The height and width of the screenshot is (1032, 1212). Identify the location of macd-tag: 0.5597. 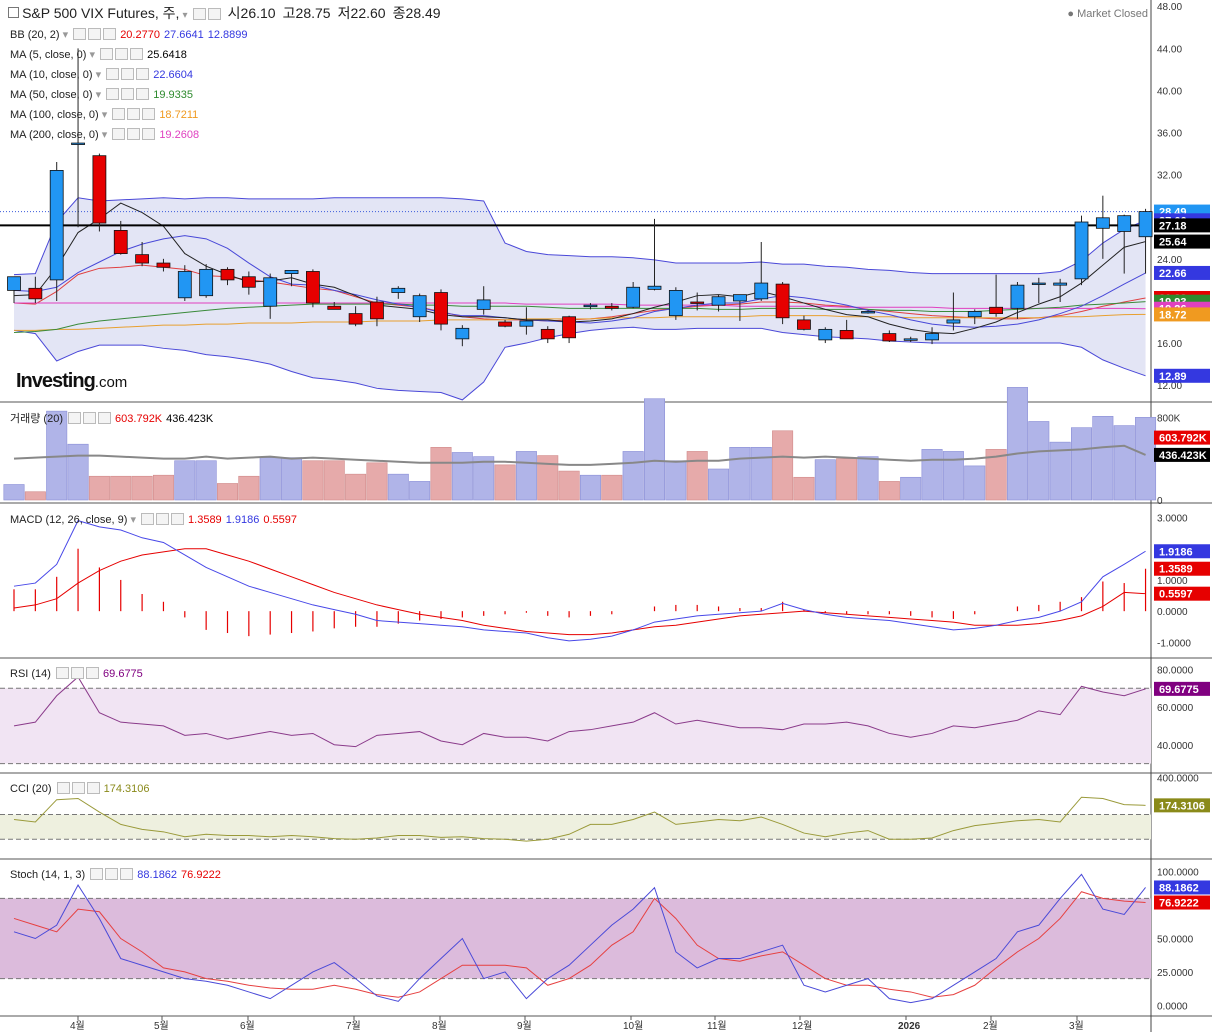
(1176, 595).